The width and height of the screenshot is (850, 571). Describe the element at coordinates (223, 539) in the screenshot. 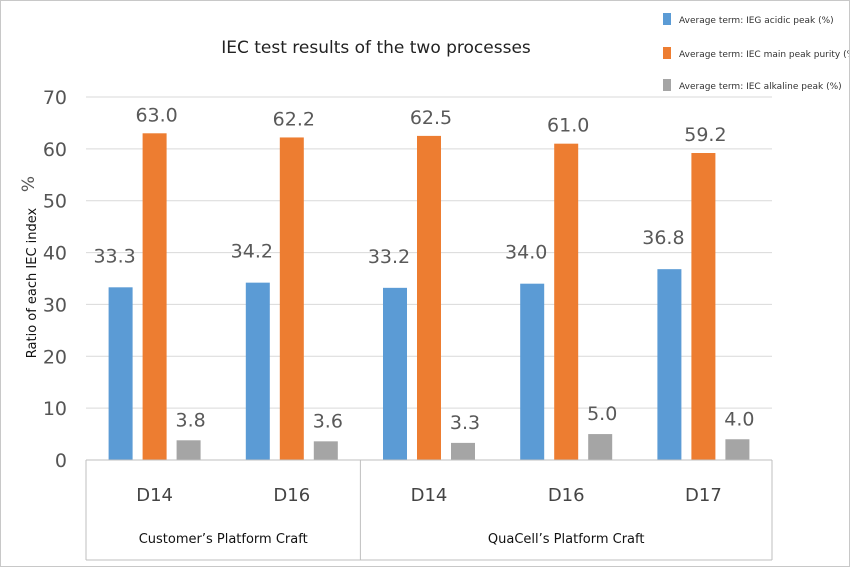

I see `group-label: Customer’s Platform Craft` at that location.